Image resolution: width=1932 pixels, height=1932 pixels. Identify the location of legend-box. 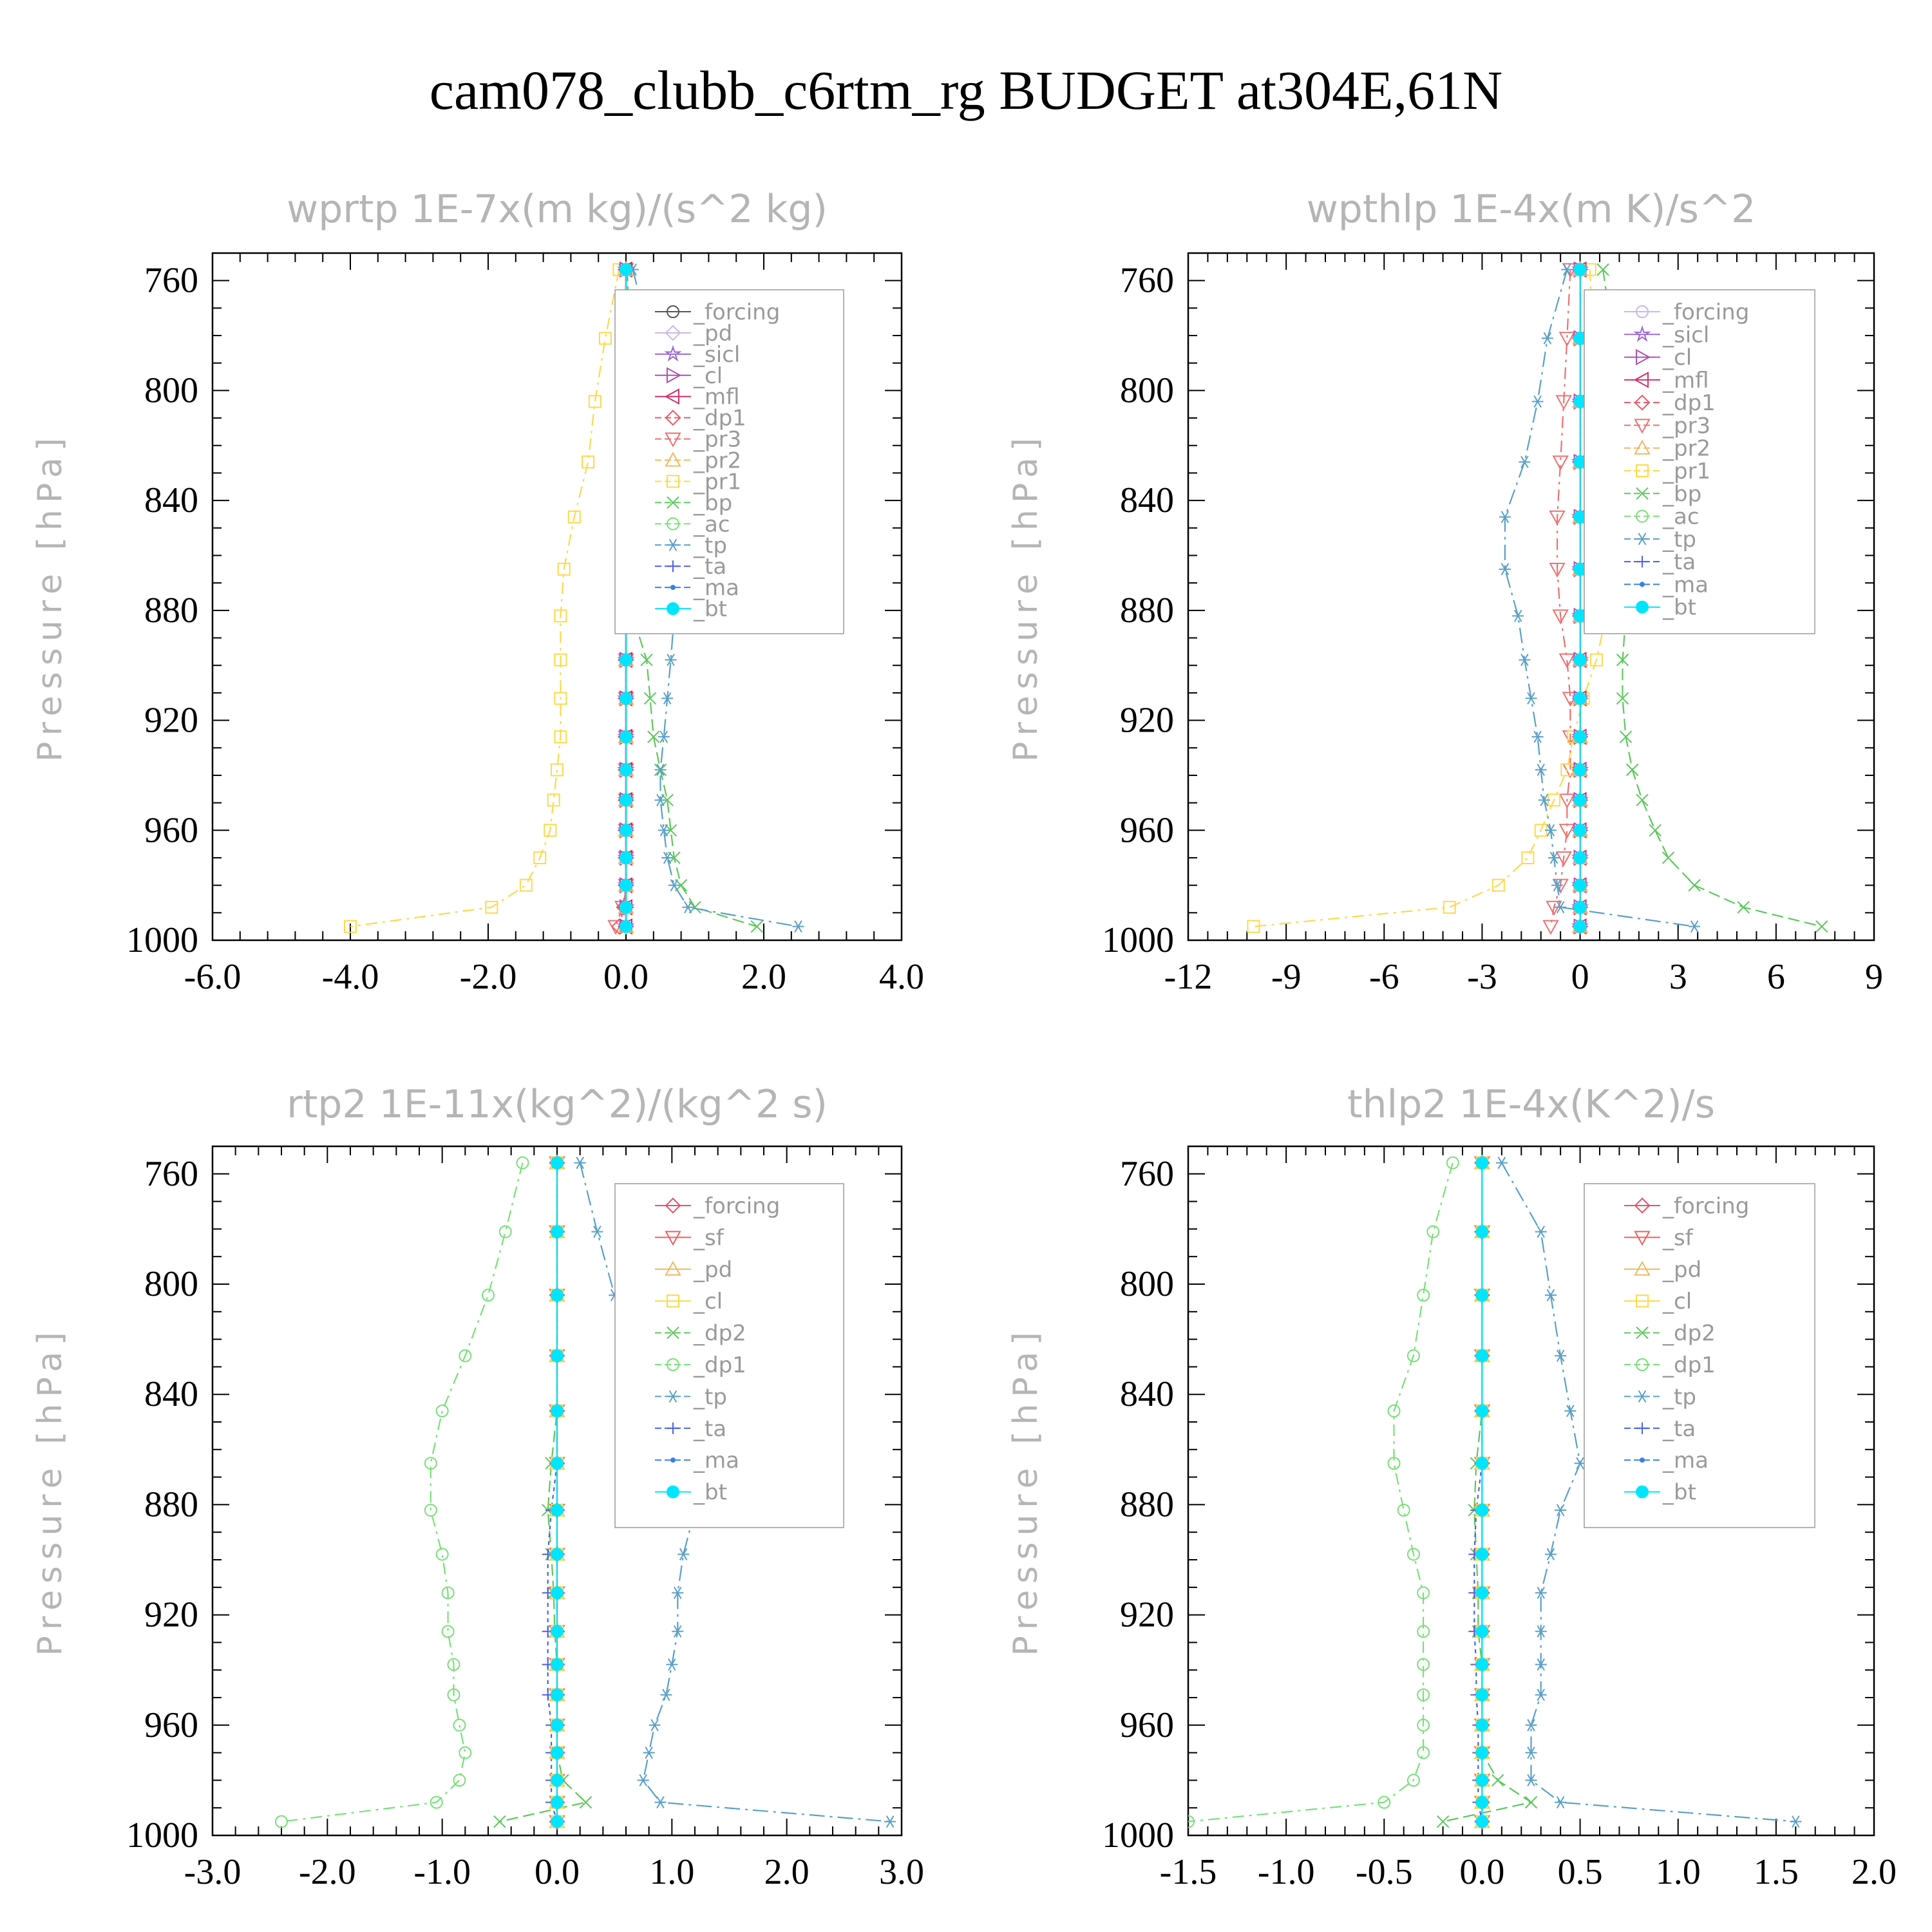
(1700, 462).